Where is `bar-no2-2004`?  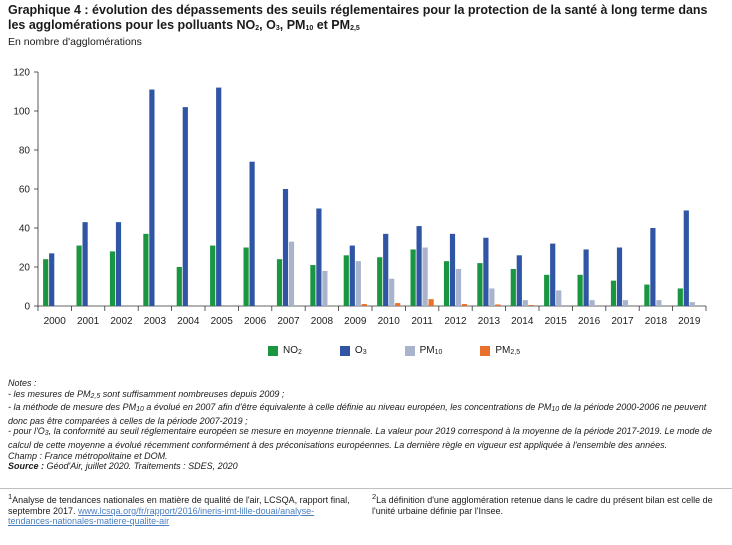
bar-no2-2004 is located at coordinates (179, 286).